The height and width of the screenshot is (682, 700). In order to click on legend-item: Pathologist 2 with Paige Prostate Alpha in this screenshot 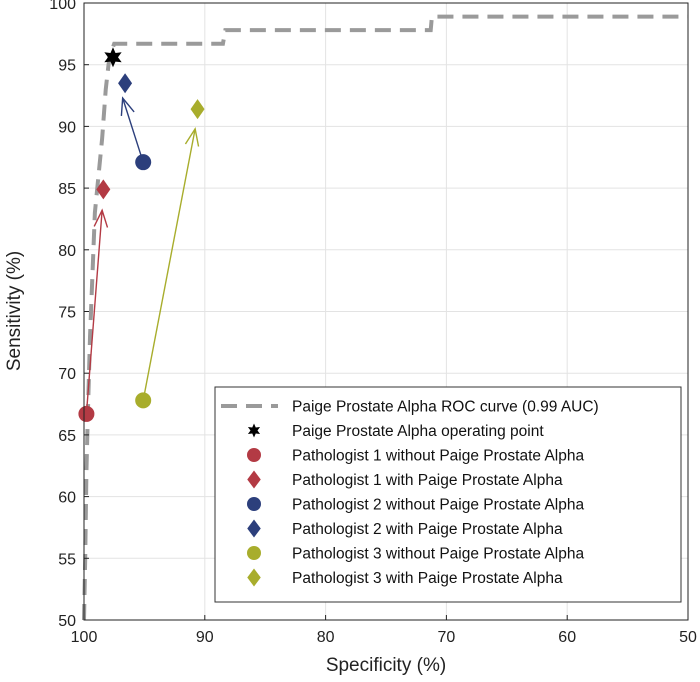, I will do `click(405, 528)`.